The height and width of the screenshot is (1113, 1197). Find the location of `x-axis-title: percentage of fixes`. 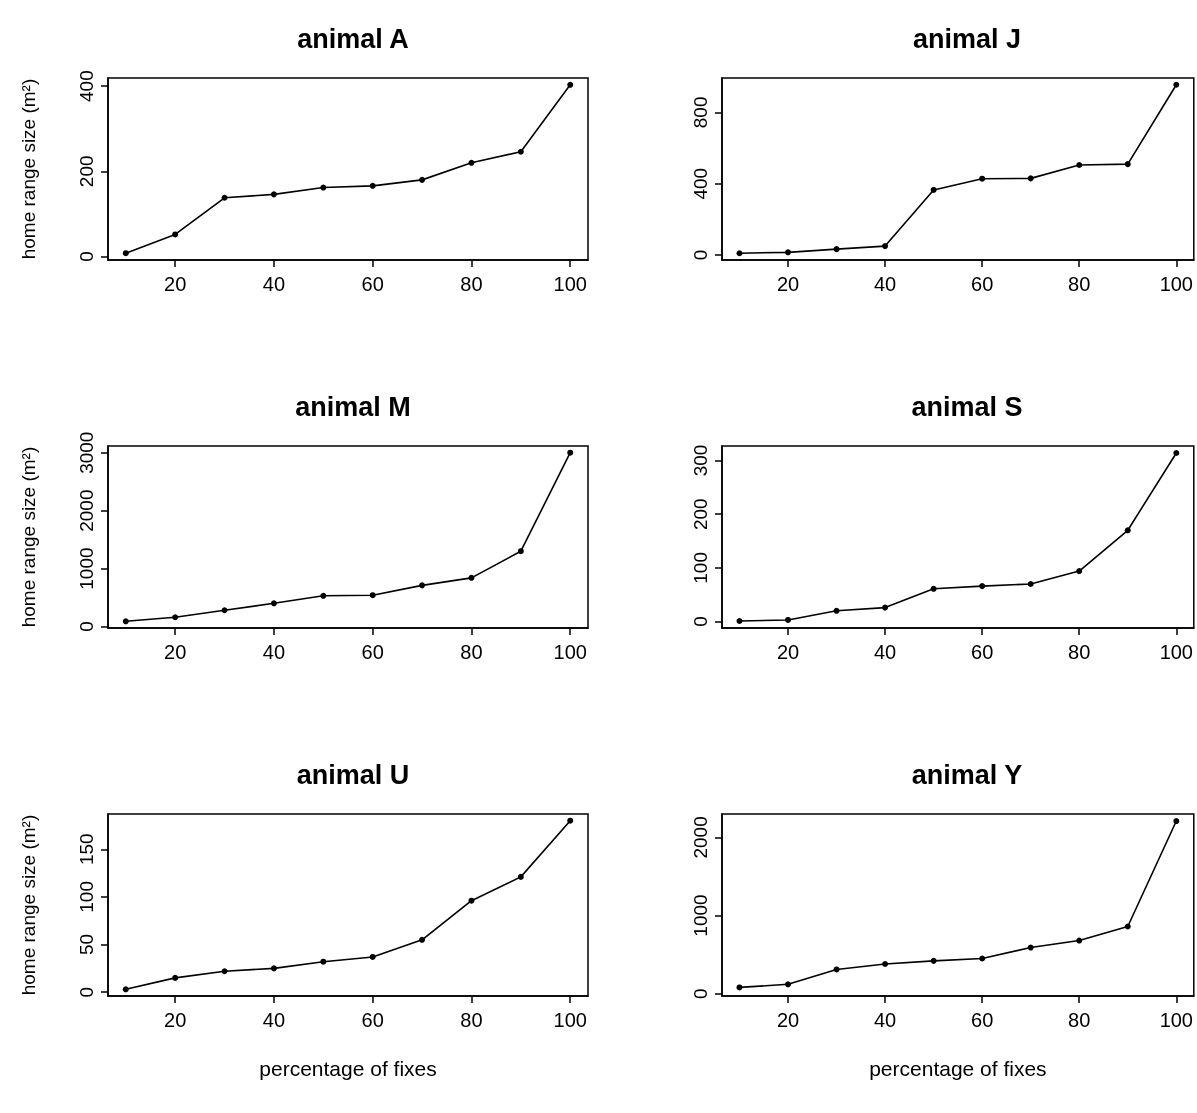

x-axis-title: percentage of fixes is located at coordinates (958, 1068).